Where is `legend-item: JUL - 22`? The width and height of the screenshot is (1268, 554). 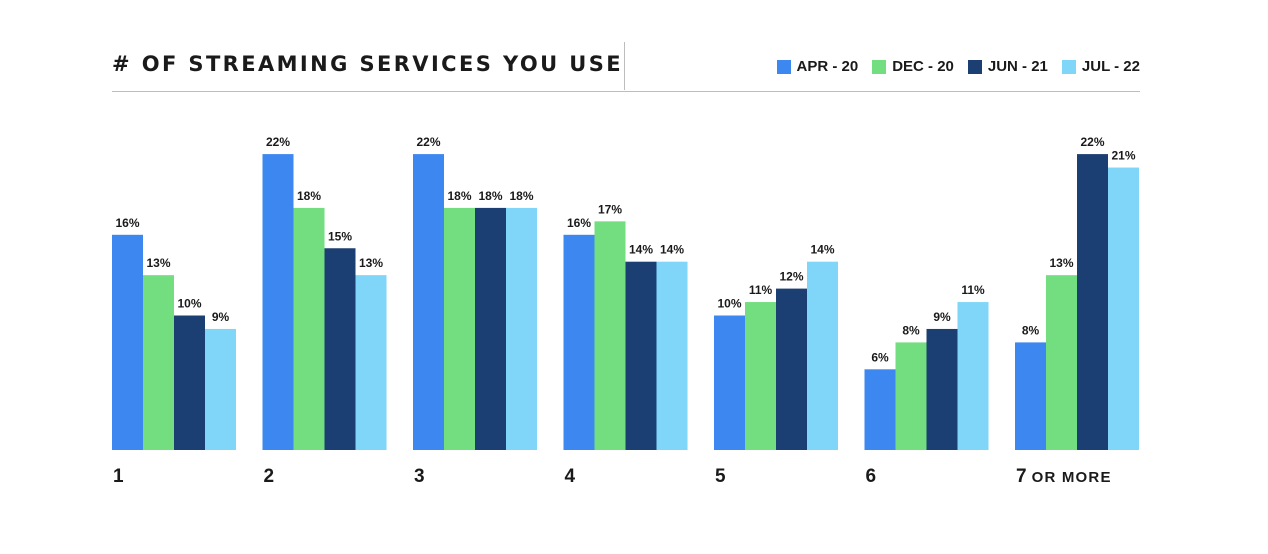
legend-item: JUL - 22 is located at coordinates (1100, 66).